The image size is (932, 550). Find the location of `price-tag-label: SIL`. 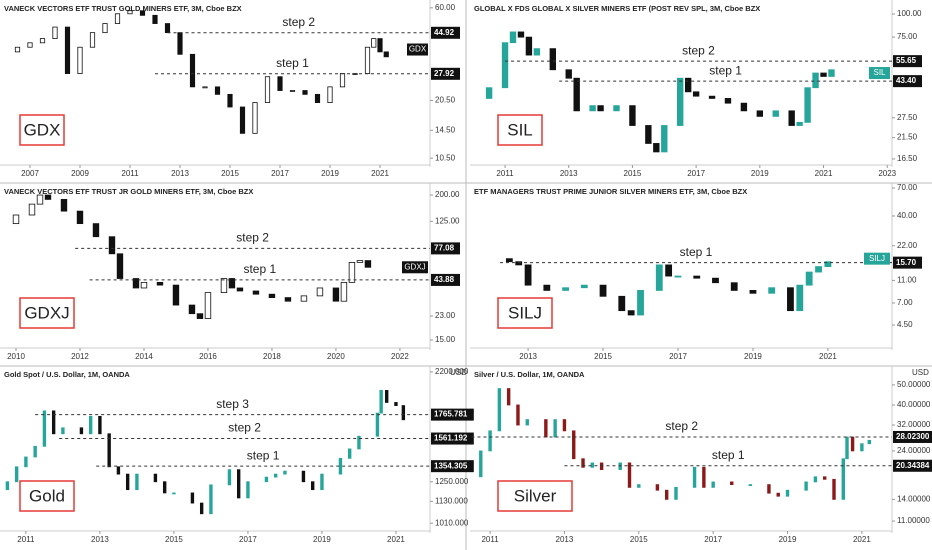

price-tag-label: SIL is located at coordinates (879, 72).